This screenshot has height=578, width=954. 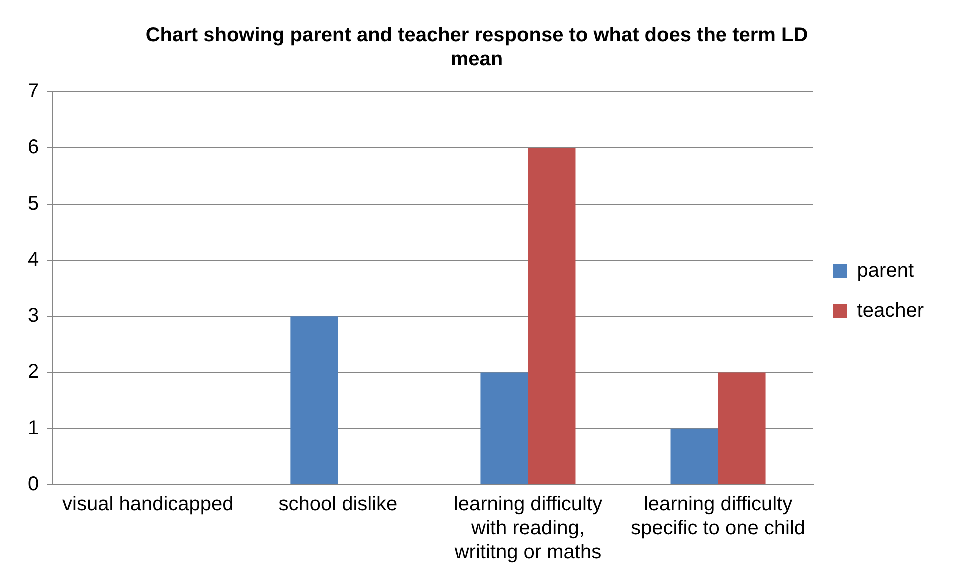 I want to click on x-tick-label: school dislike, so click(x=338, y=505).